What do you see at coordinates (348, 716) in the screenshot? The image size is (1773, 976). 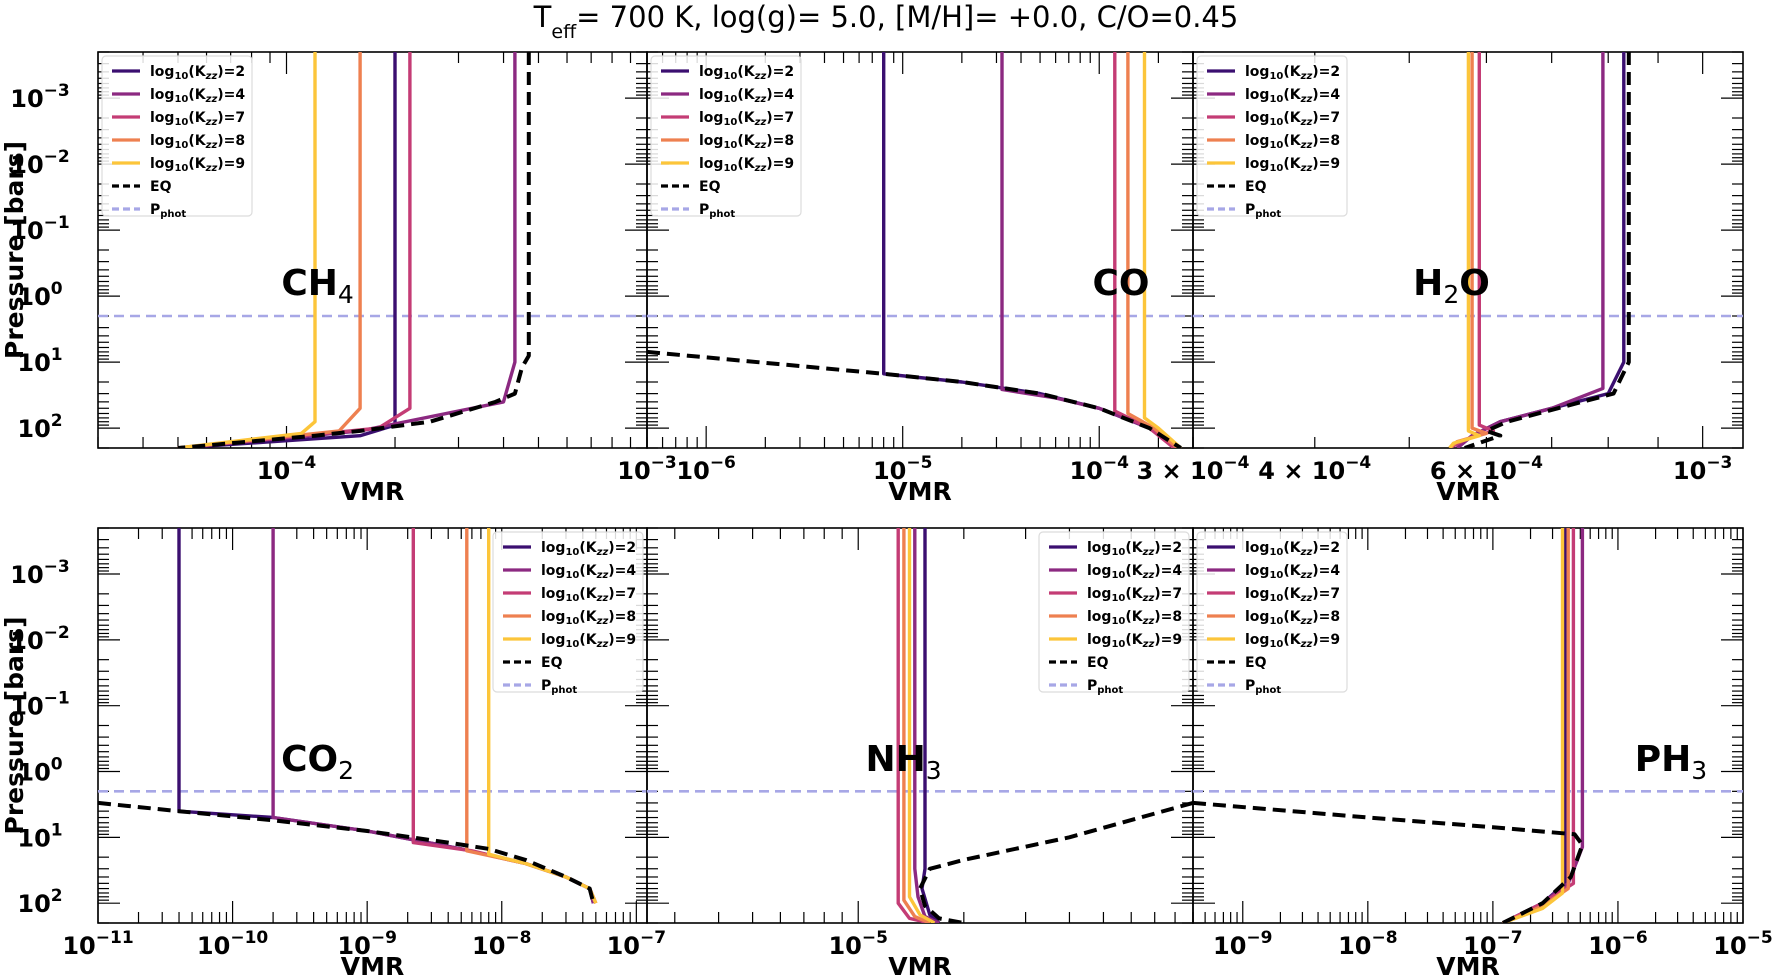 I see `series-group` at bounding box center [348, 716].